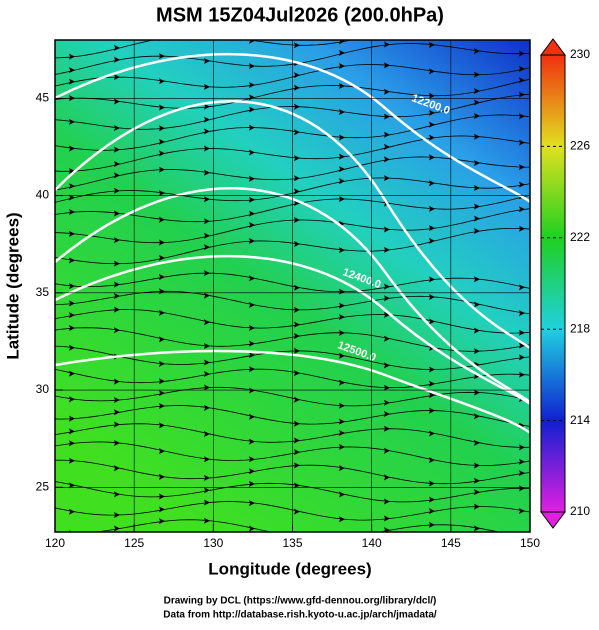 Image resolution: width=599 pixels, height=630 pixels. I want to click on colorbar-tick-label: 210, so click(580, 511).